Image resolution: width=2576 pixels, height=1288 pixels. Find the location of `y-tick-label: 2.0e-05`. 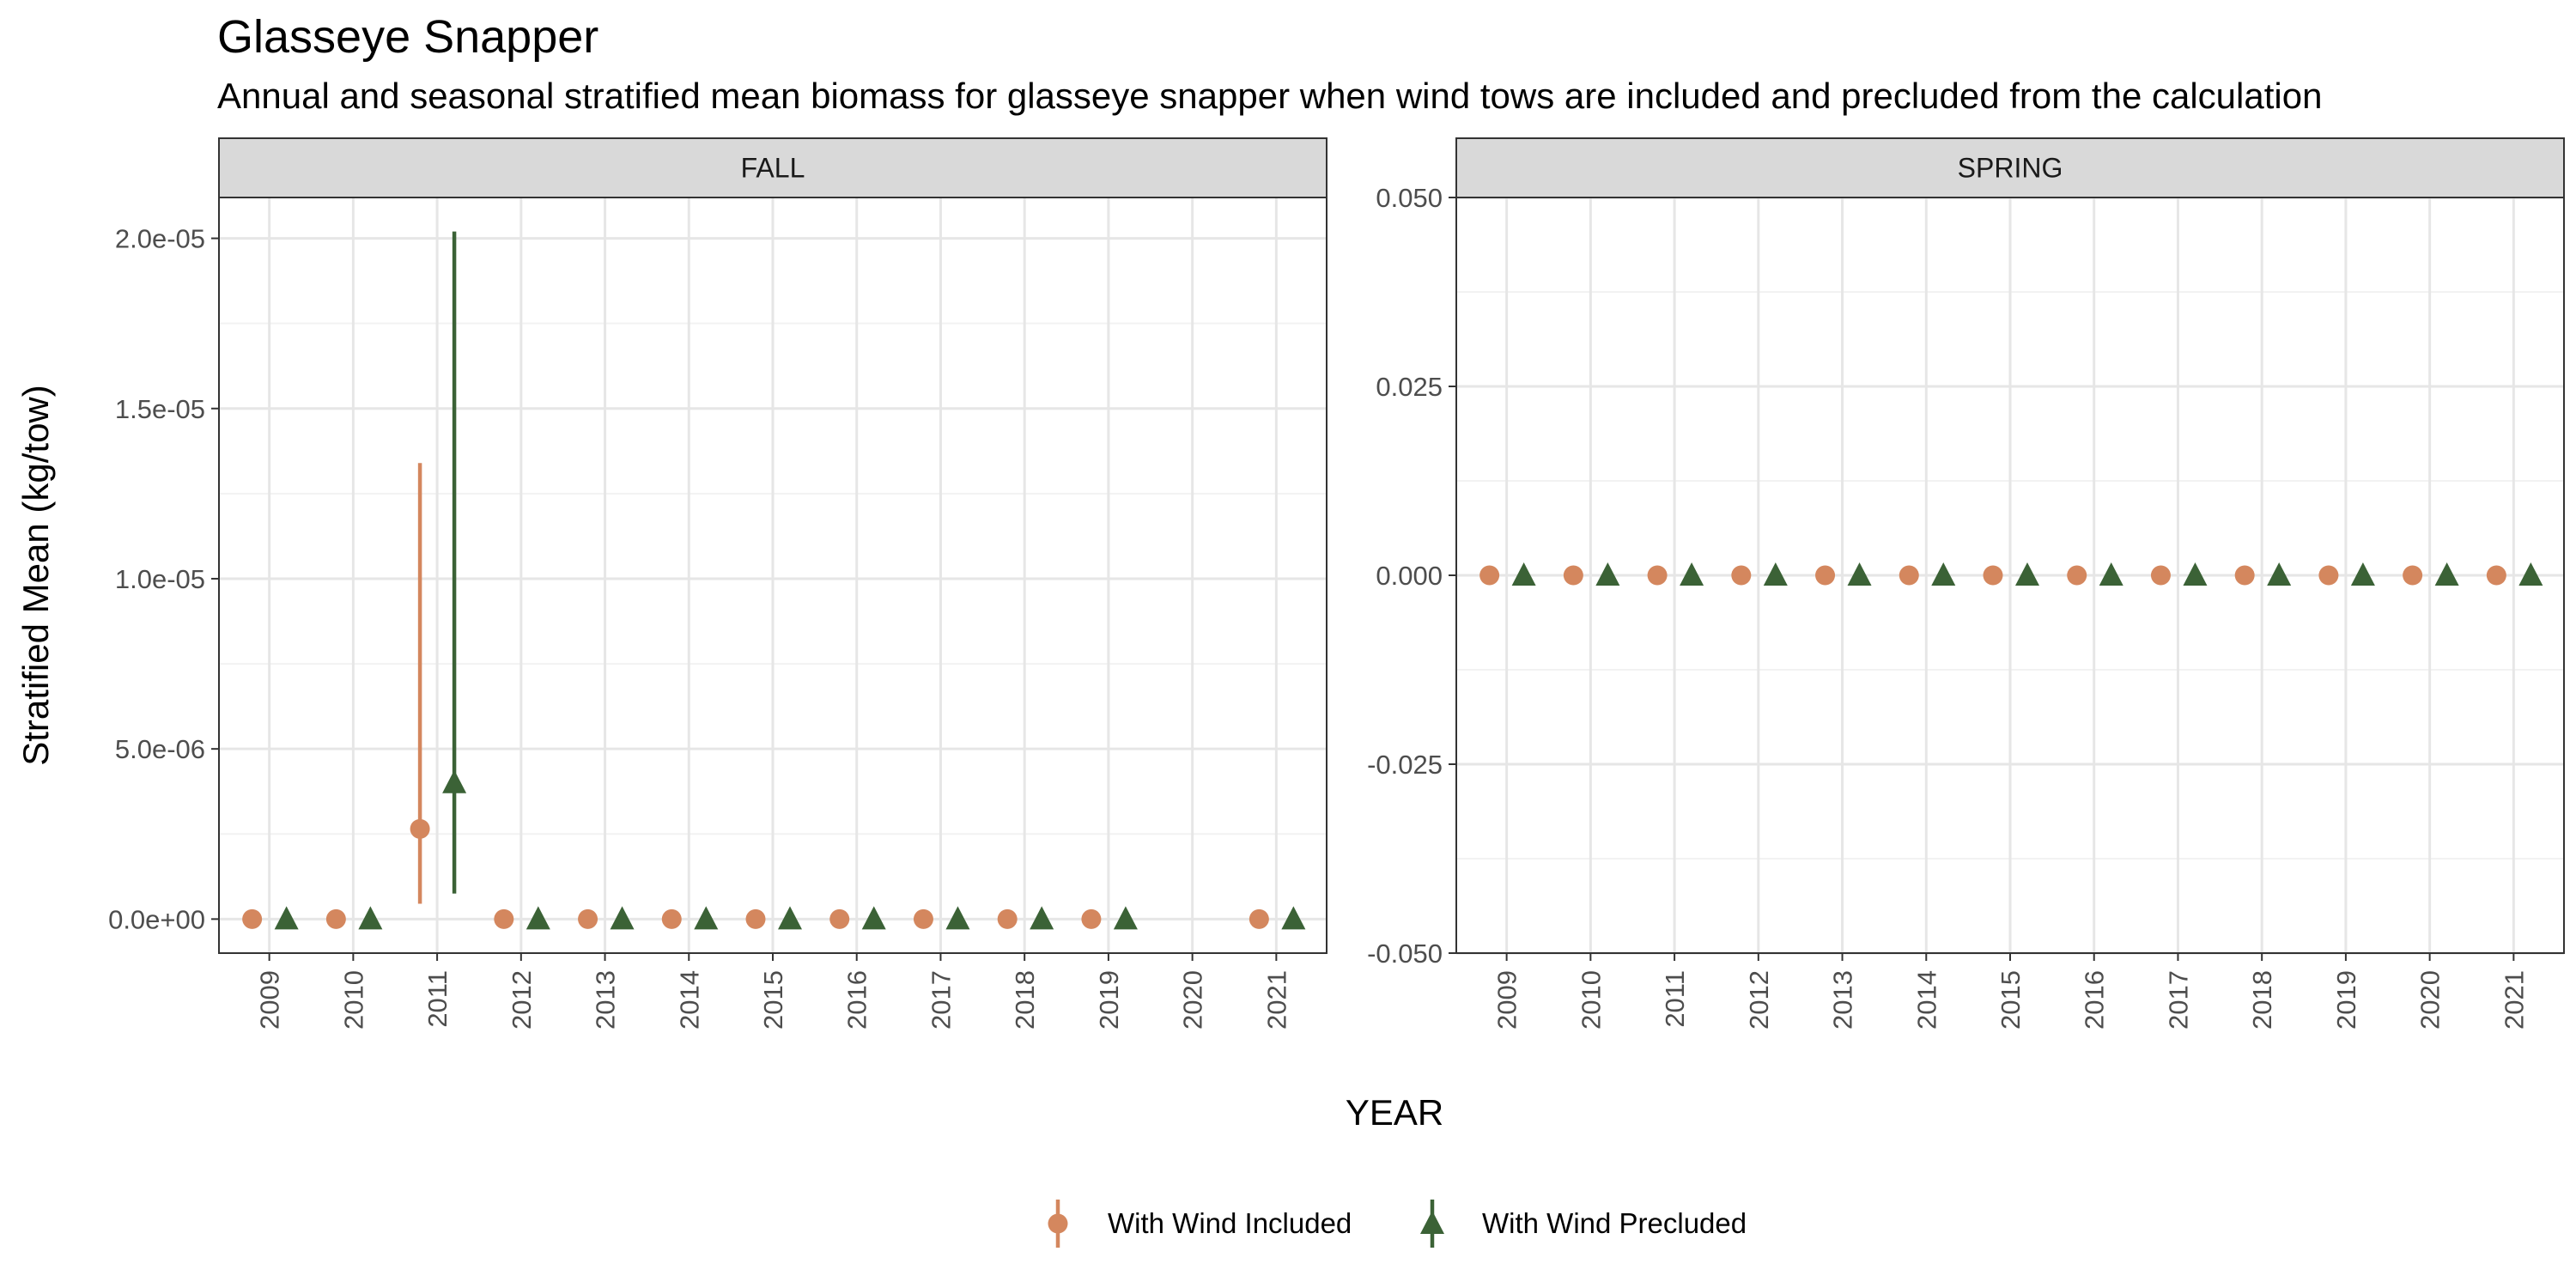

y-tick-label: 2.0e-05 is located at coordinates (160, 239).